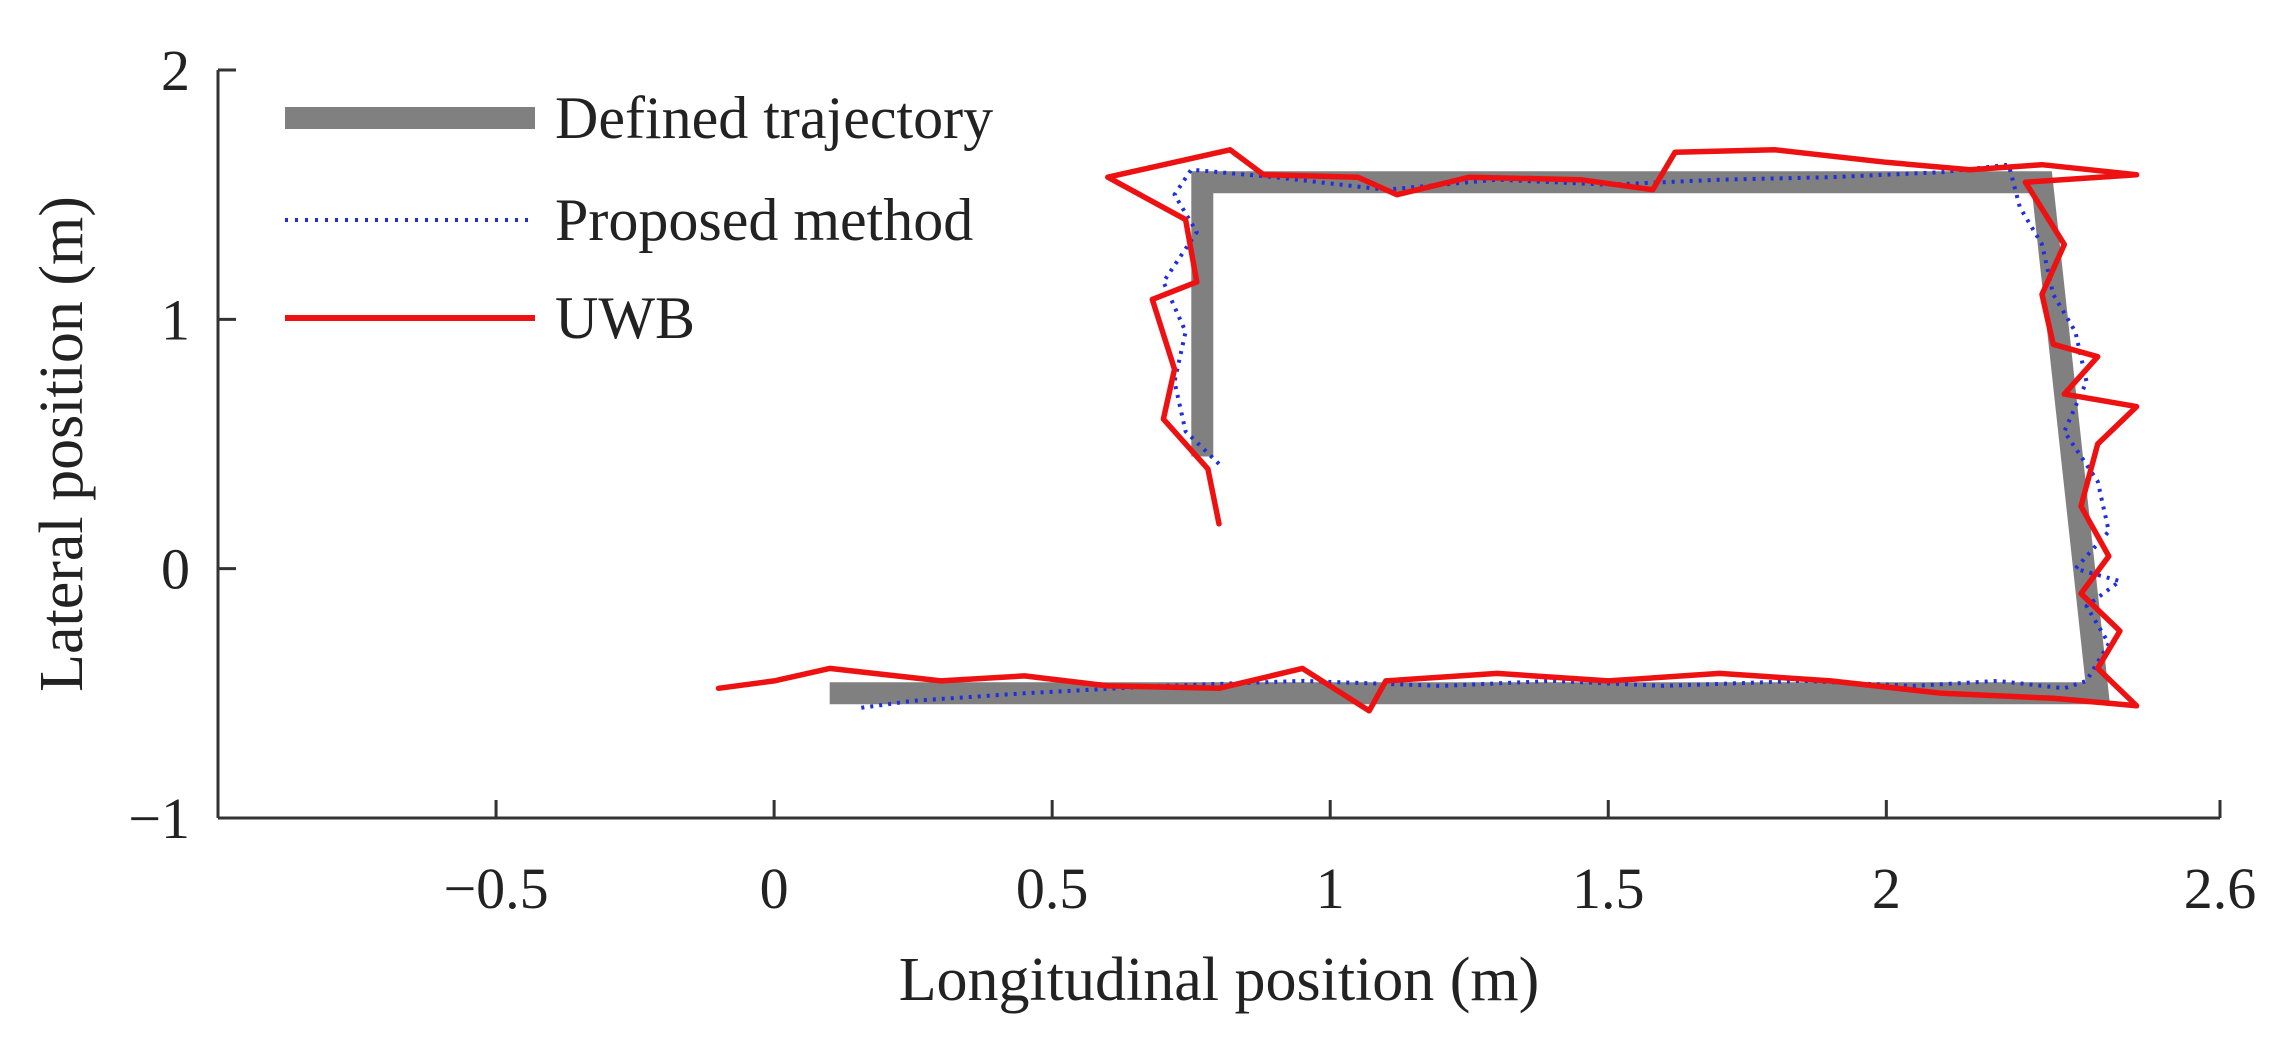 This screenshot has width=2286, height=1041. I want to click on legend: Defined trajectory Proposed method UWB, so click(639, 218).